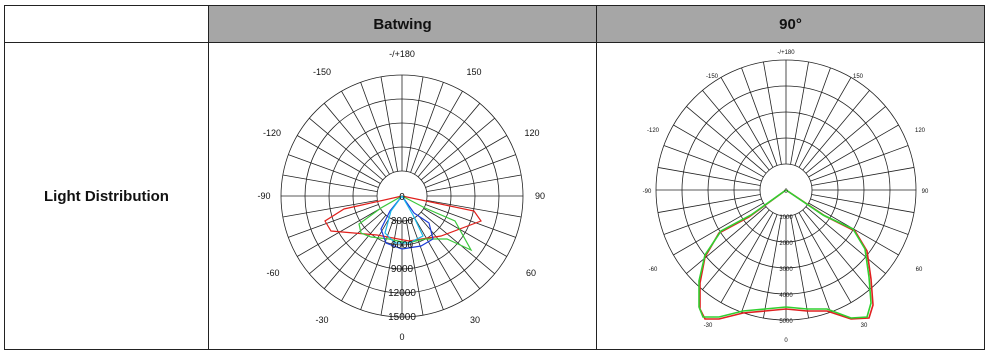 Image resolution: width=985 pixels, height=356 pixels. I want to click on batwing-label-neg90: -90, so click(263, 196).